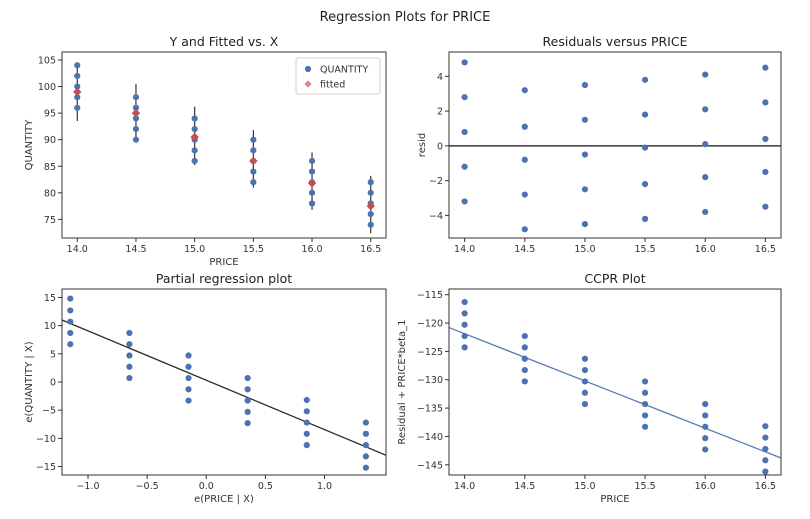 This screenshot has height=519, width=810. Describe the element at coordinates (430, 380) in the screenshot. I see `ccpr-ytick-label: −130` at that location.